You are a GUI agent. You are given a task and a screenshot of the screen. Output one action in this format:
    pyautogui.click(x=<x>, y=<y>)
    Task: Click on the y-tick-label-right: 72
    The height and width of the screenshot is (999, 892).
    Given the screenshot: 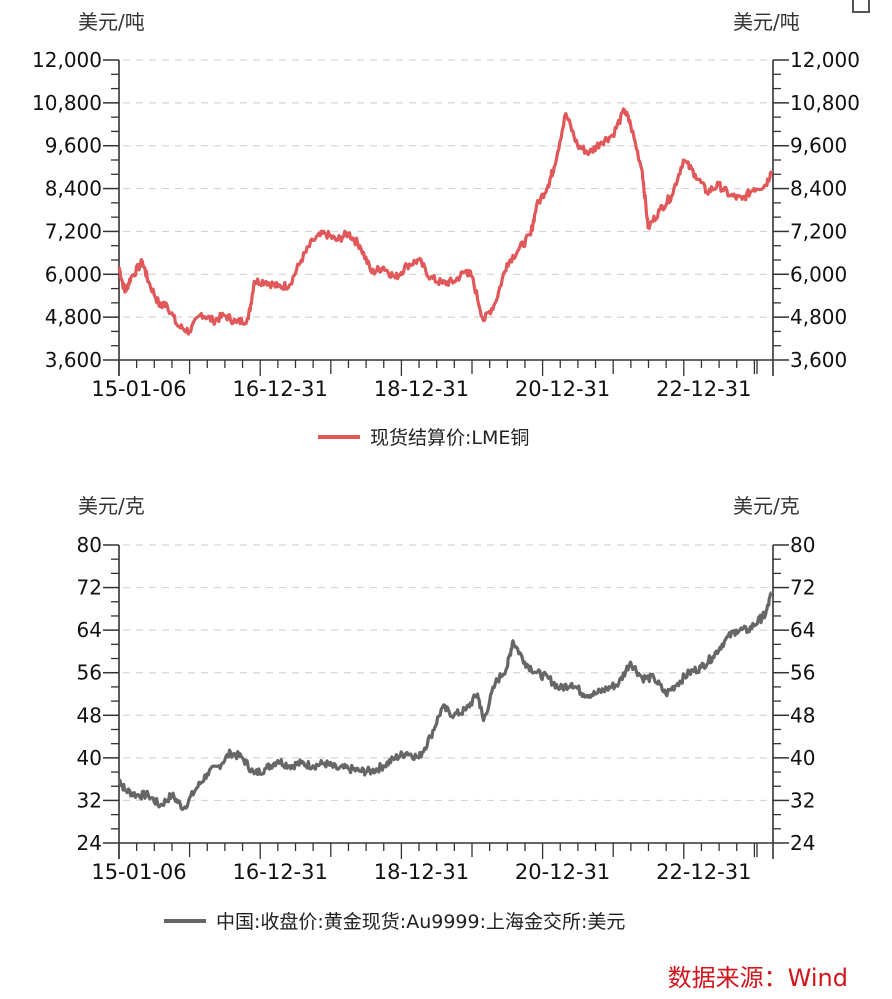 What is the action you would take?
    pyautogui.click(x=802, y=588)
    